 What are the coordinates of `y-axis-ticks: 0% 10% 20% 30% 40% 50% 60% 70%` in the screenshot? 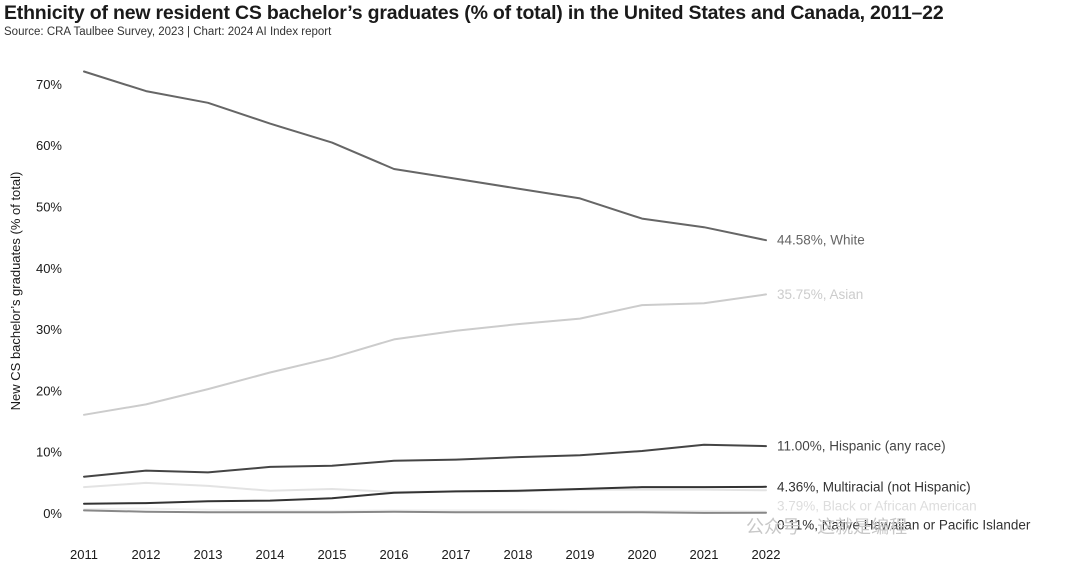 It's located at (49, 299).